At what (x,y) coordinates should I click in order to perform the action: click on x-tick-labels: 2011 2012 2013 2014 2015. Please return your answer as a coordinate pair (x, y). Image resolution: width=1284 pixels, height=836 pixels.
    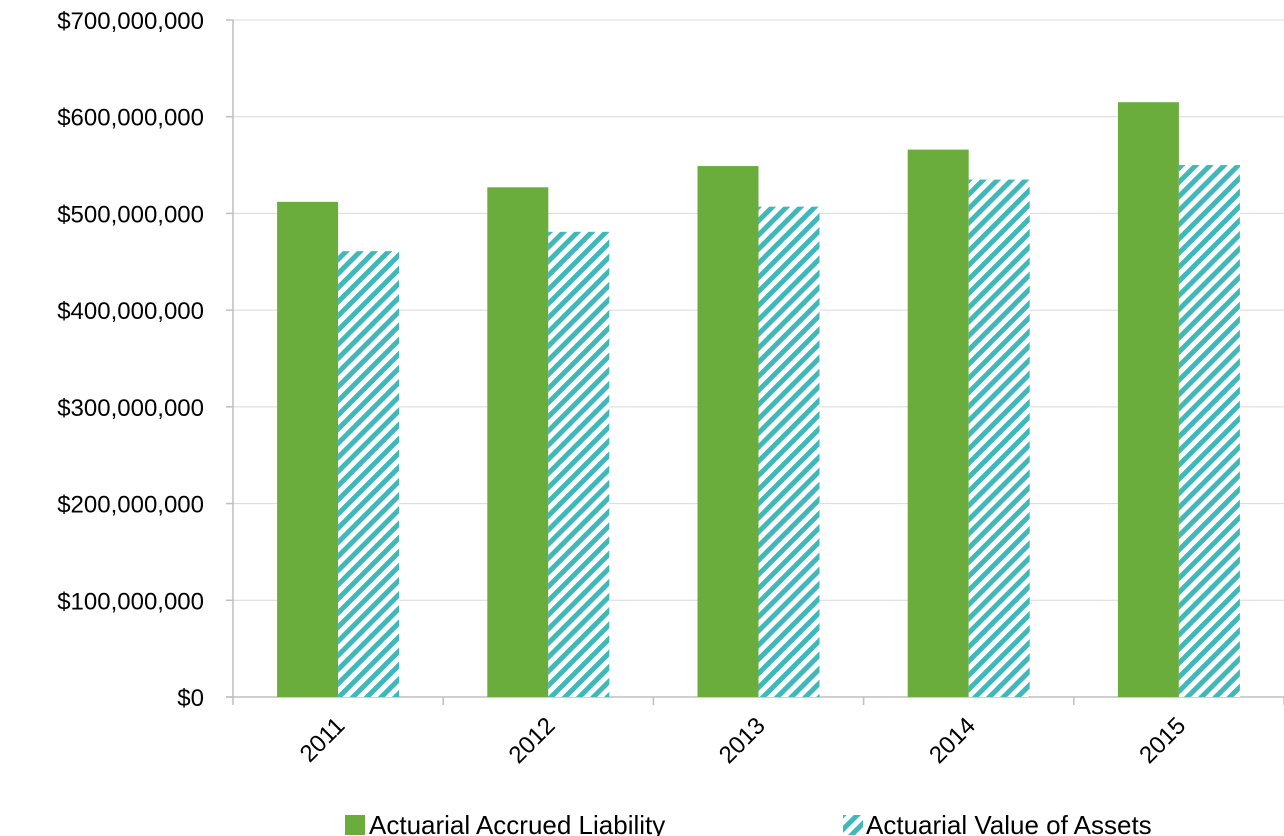
    Looking at the image, I should click on (743, 740).